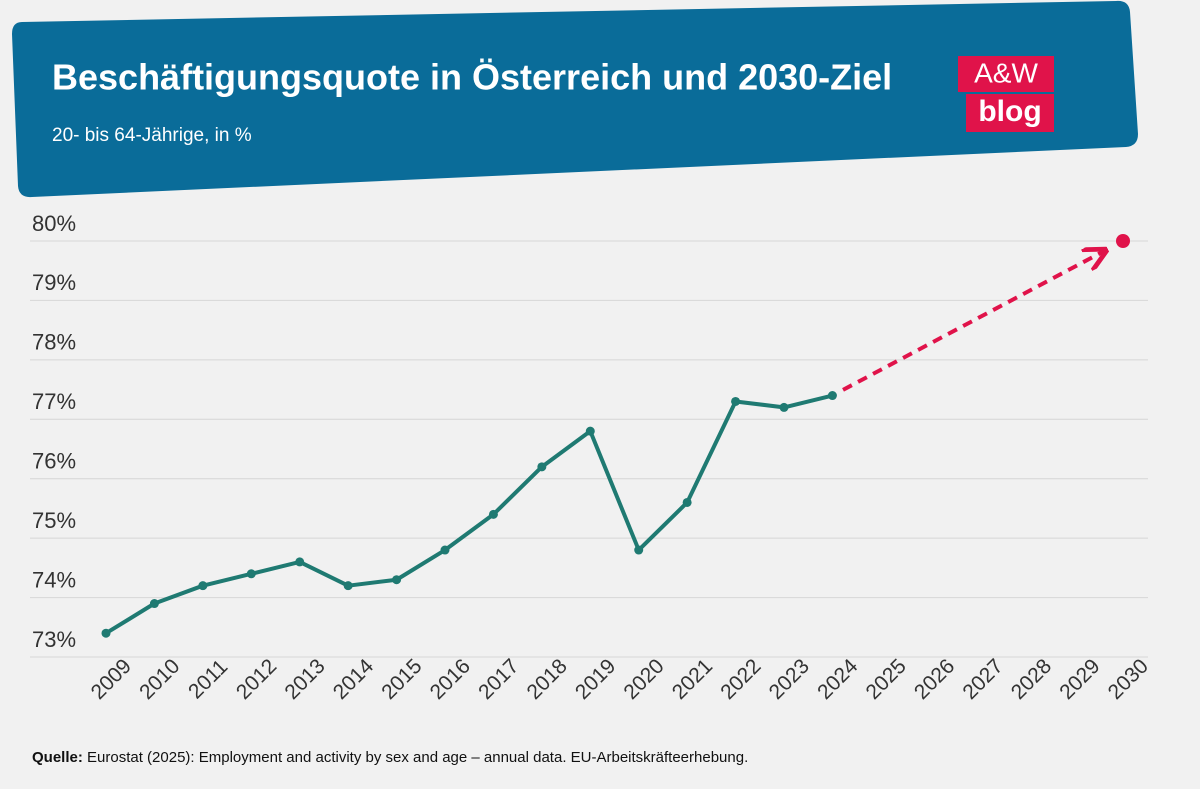  I want to click on y-tick-label: 79%, so click(54, 282).